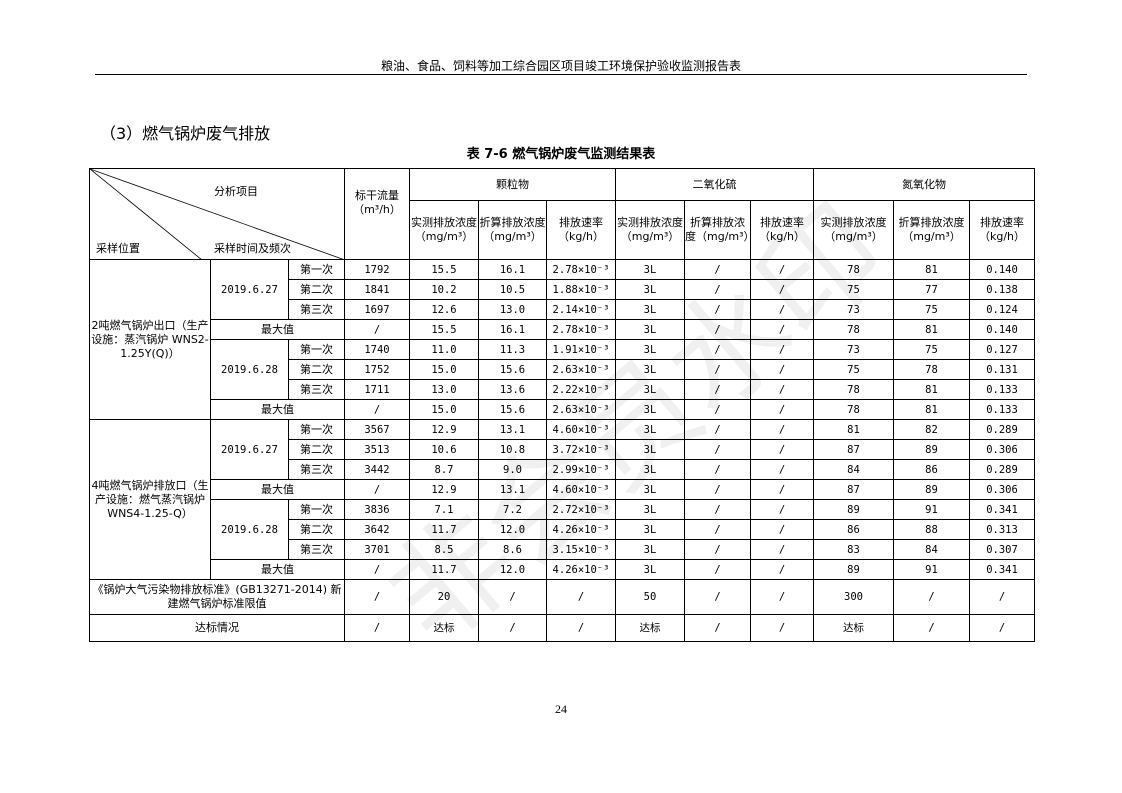  Describe the element at coordinates (714, 184) in the screenshot. I see `group-header-so2: 二氧化硫` at that location.